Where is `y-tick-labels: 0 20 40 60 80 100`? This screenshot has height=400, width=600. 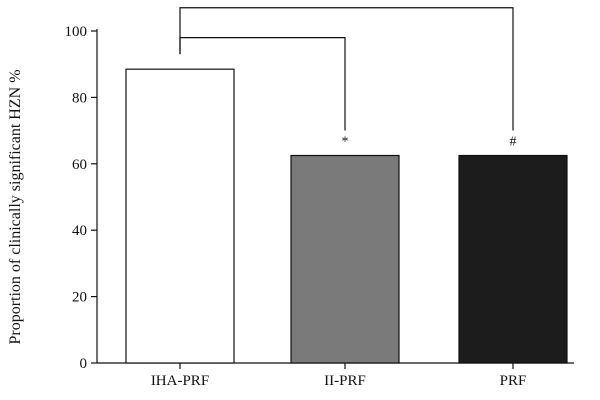 y-tick-labels: 0 20 40 60 80 100 is located at coordinates (76, 198).